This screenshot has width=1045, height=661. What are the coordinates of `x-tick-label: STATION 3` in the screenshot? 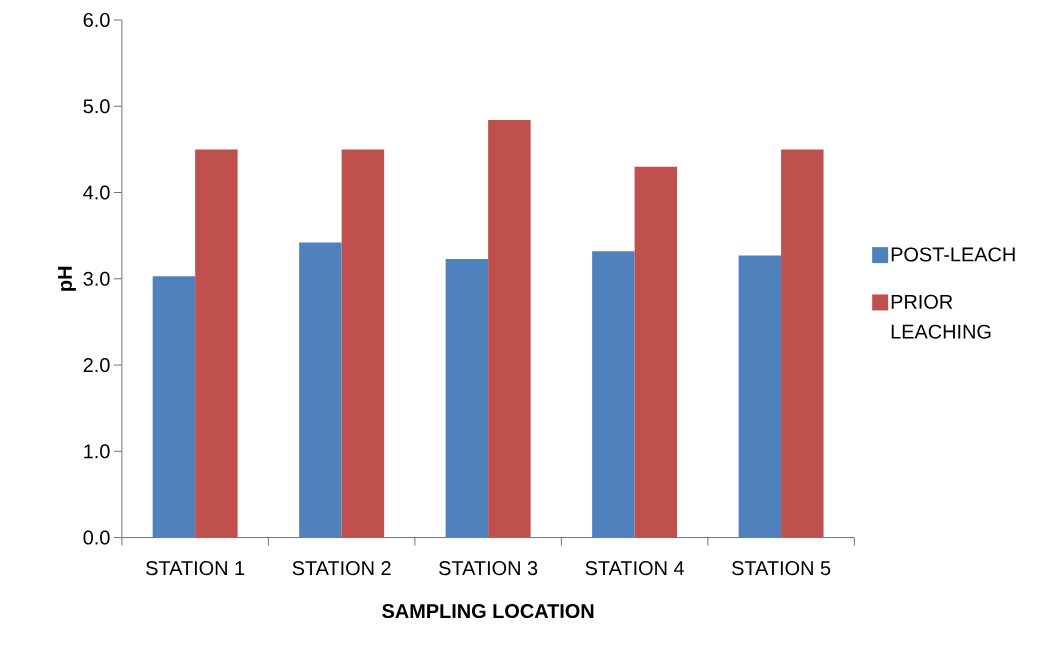 It's located at (488, 567).